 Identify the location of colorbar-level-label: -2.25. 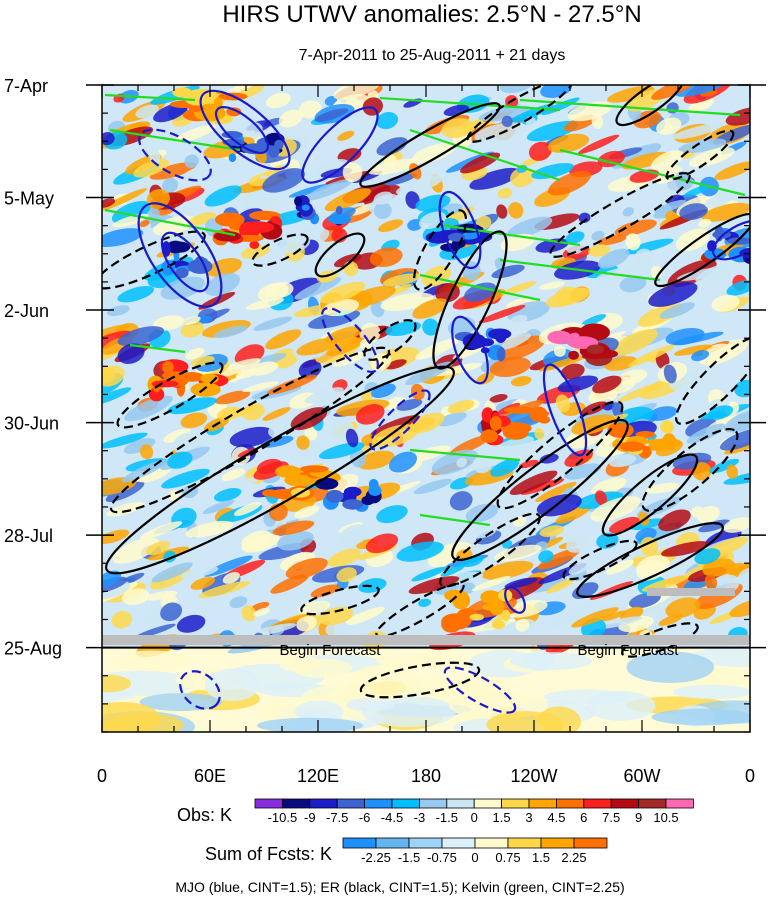
(376, 857).